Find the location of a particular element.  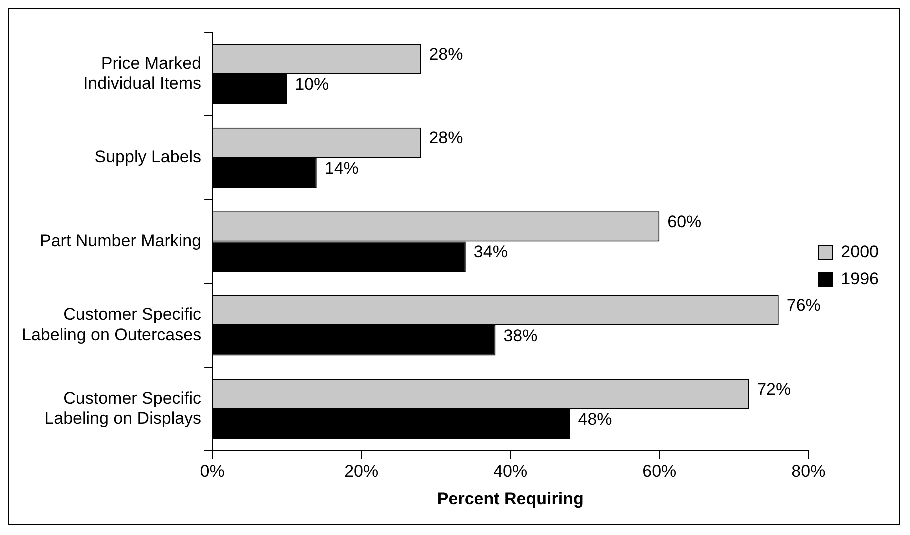

data-label: 14% is located at coordinates (341, 168).